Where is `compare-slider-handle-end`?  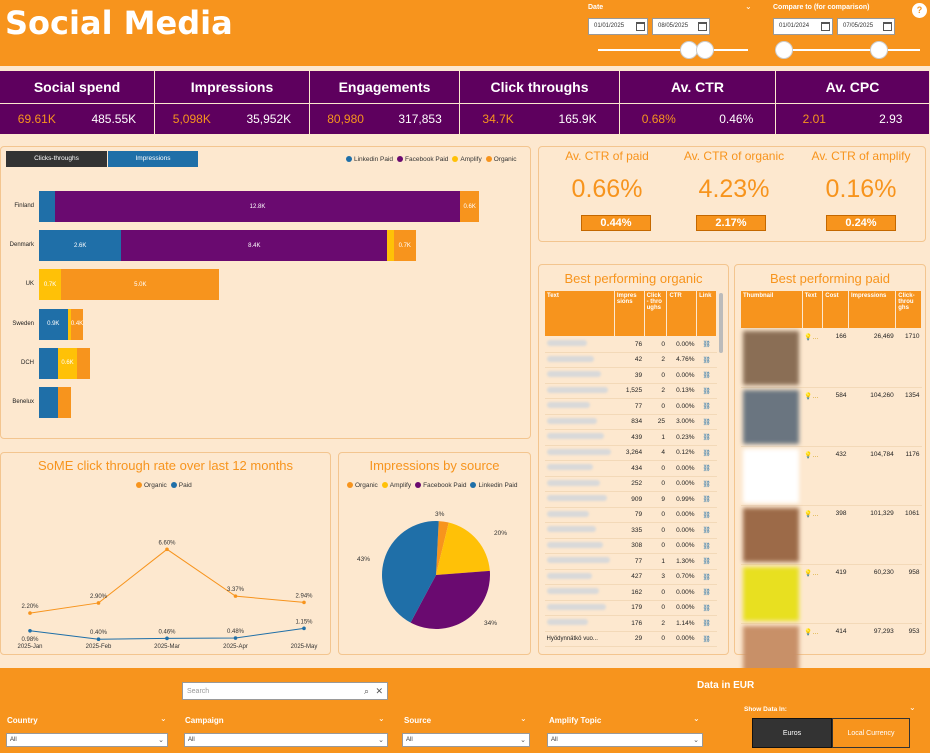 compare-slider-handle-end is located at coordinates (879, 50).